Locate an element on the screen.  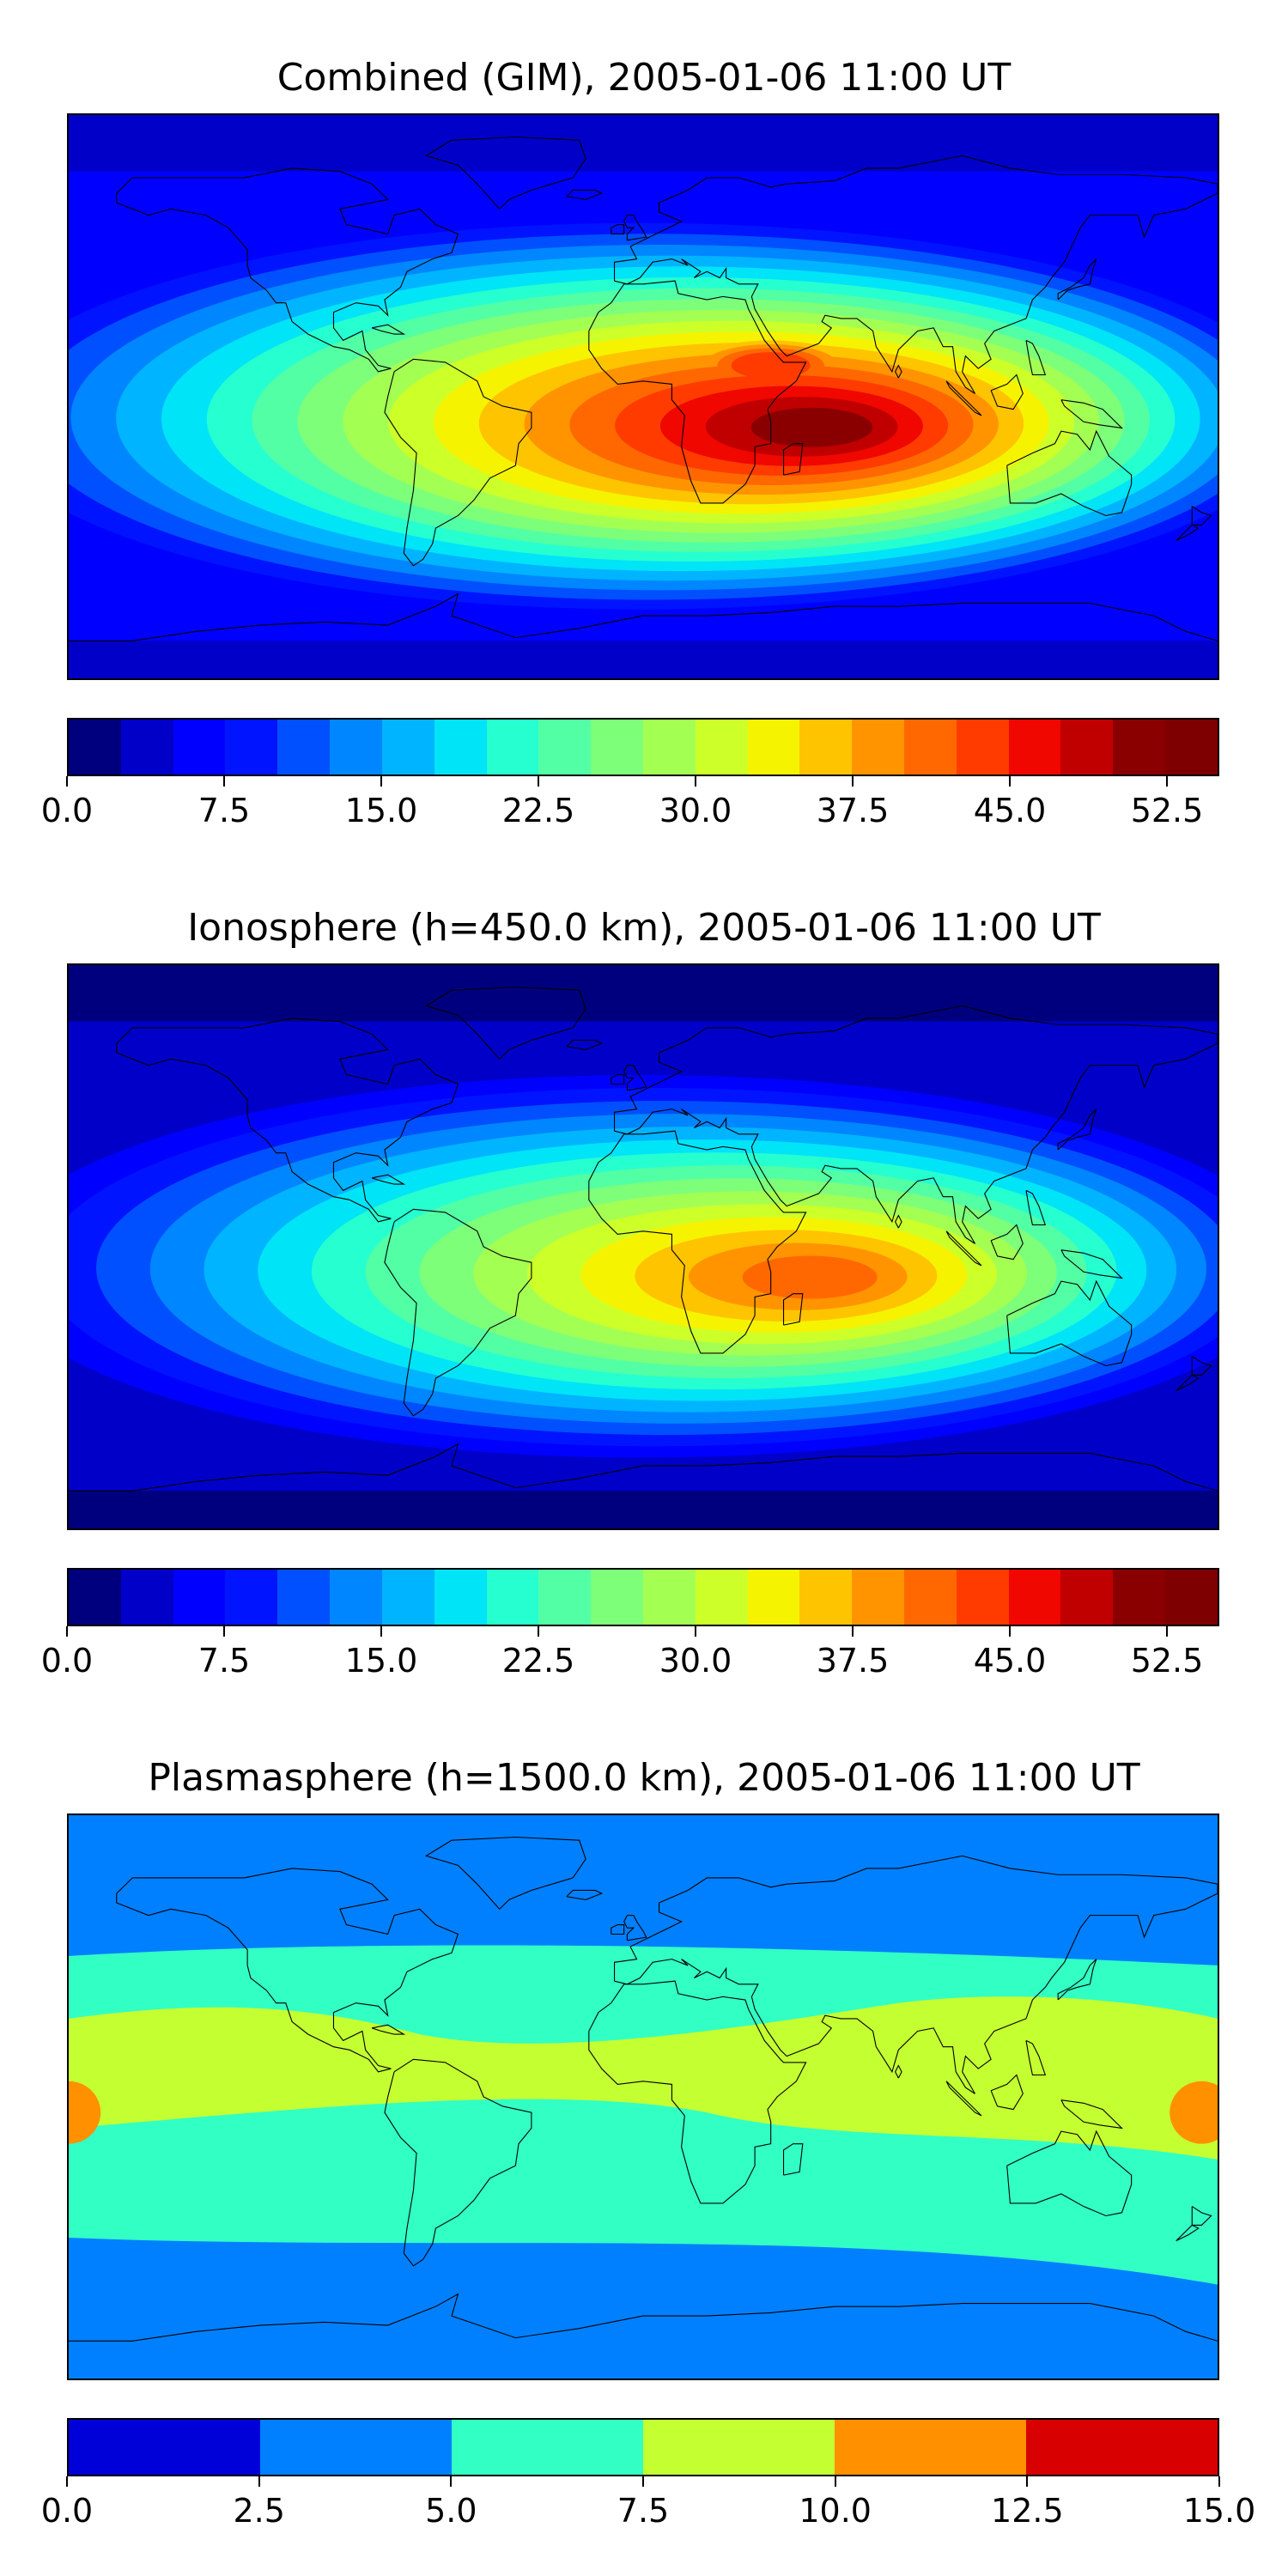
colorbar-tick-label: 5.0 is located at coordinates (451, 2511).